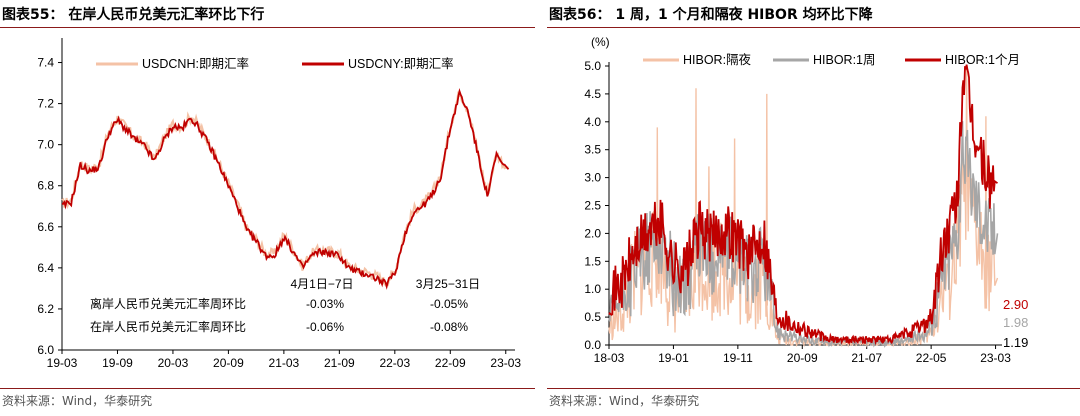 This screenshot has width=1080, height=416. I want to click on left-chart-title: 图表55： 在岸人民币兑美元汇率环比下行, so click(133, 15).